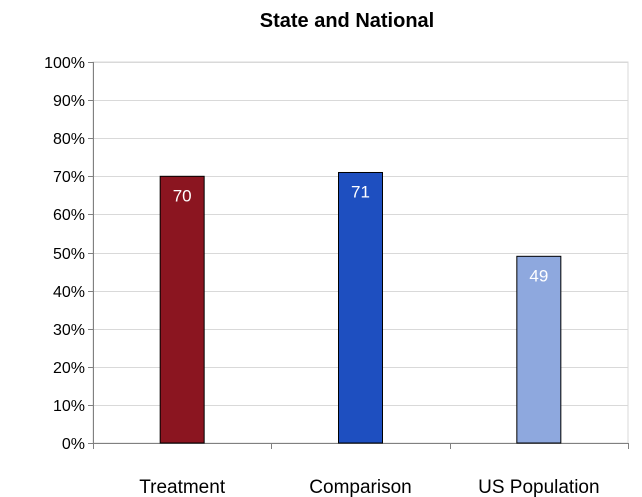 The height and width of the screenshot is (497, 642). Describe the element at coordinates (347, 21) in the screenshot. I see `chart-title: State and National` at that location.